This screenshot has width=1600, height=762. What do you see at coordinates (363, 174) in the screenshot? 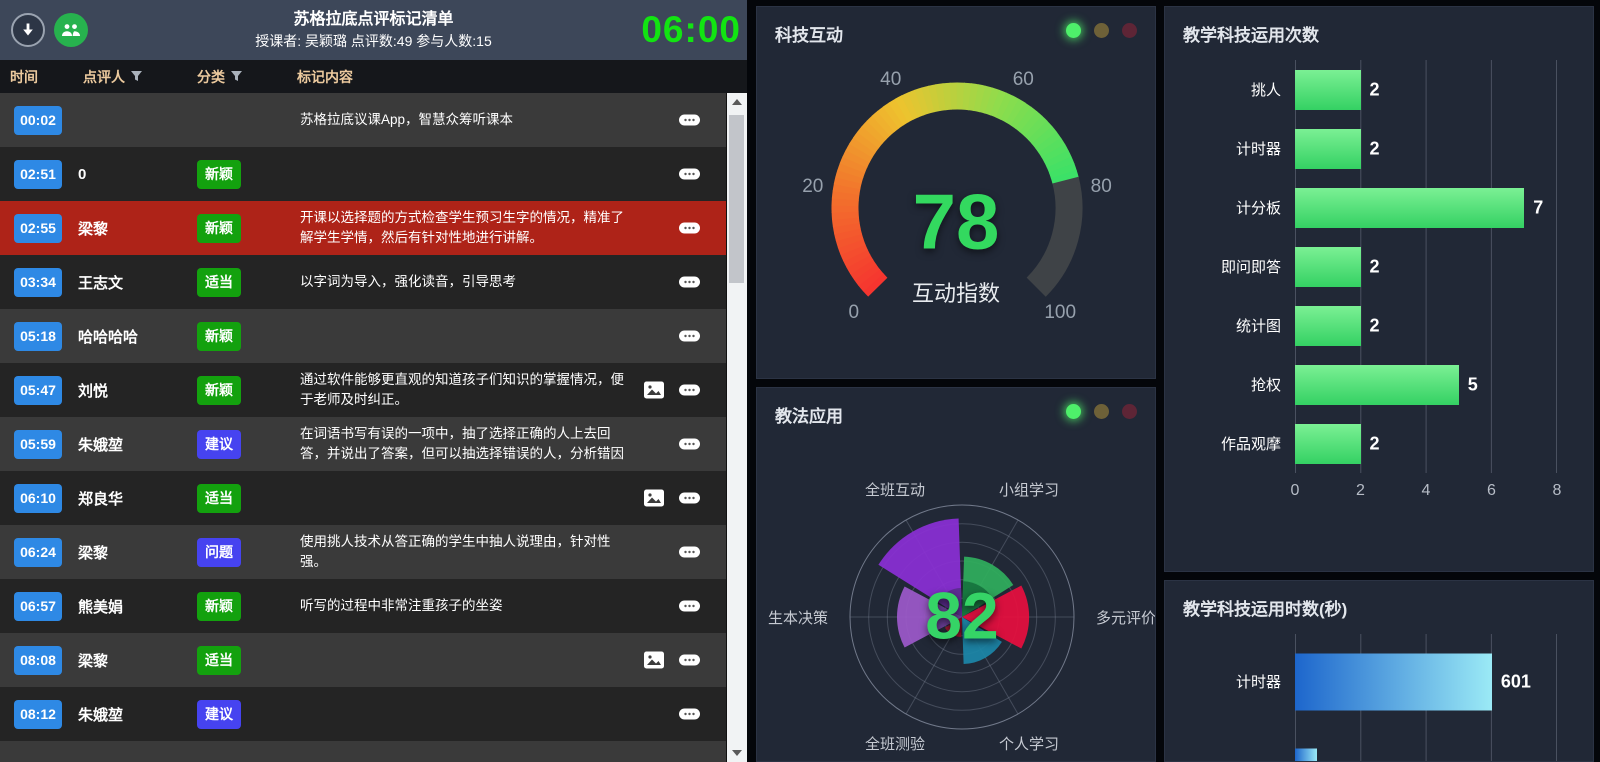
I see `review-row: 02:51 0 新颖` at bounding box center [363, 174].